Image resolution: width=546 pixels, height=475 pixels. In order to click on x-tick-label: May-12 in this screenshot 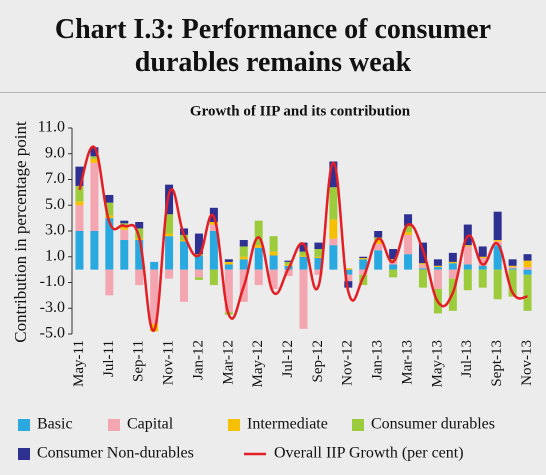, I will do `click(258, 364)`.